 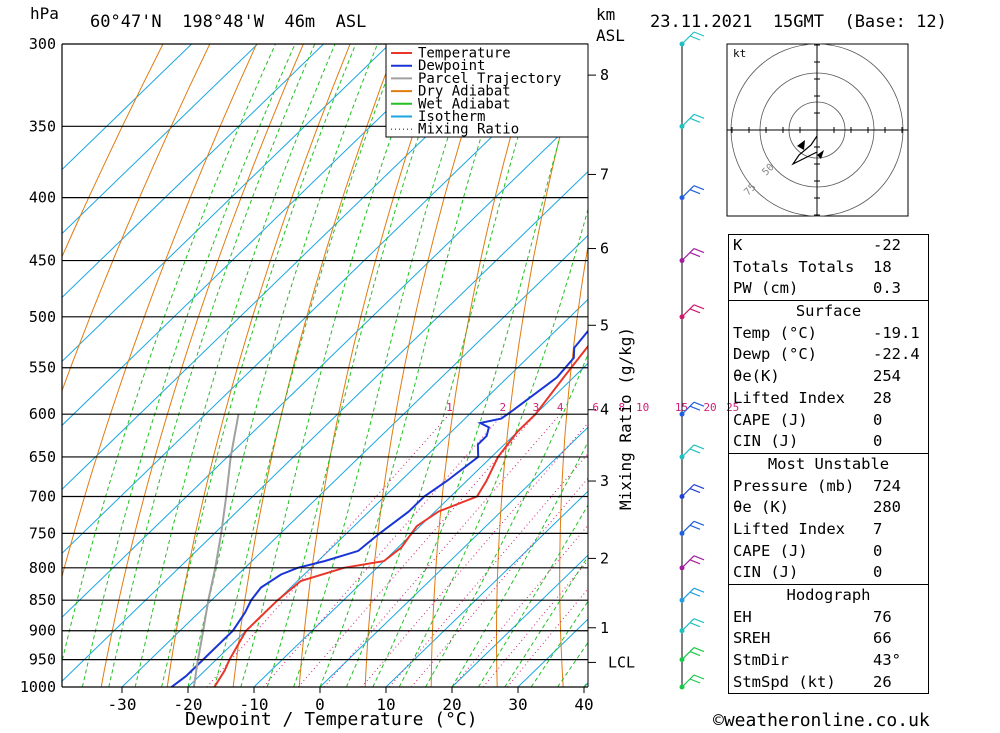 I want to click on pressure-tick-label: 650, so click(x=42, y=457).